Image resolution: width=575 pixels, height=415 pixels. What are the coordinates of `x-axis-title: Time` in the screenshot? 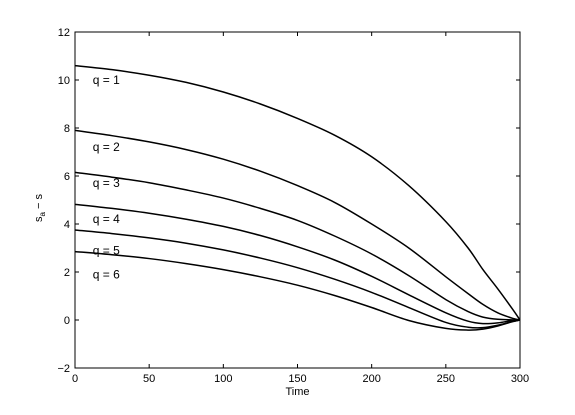 It's located at (297, 392).